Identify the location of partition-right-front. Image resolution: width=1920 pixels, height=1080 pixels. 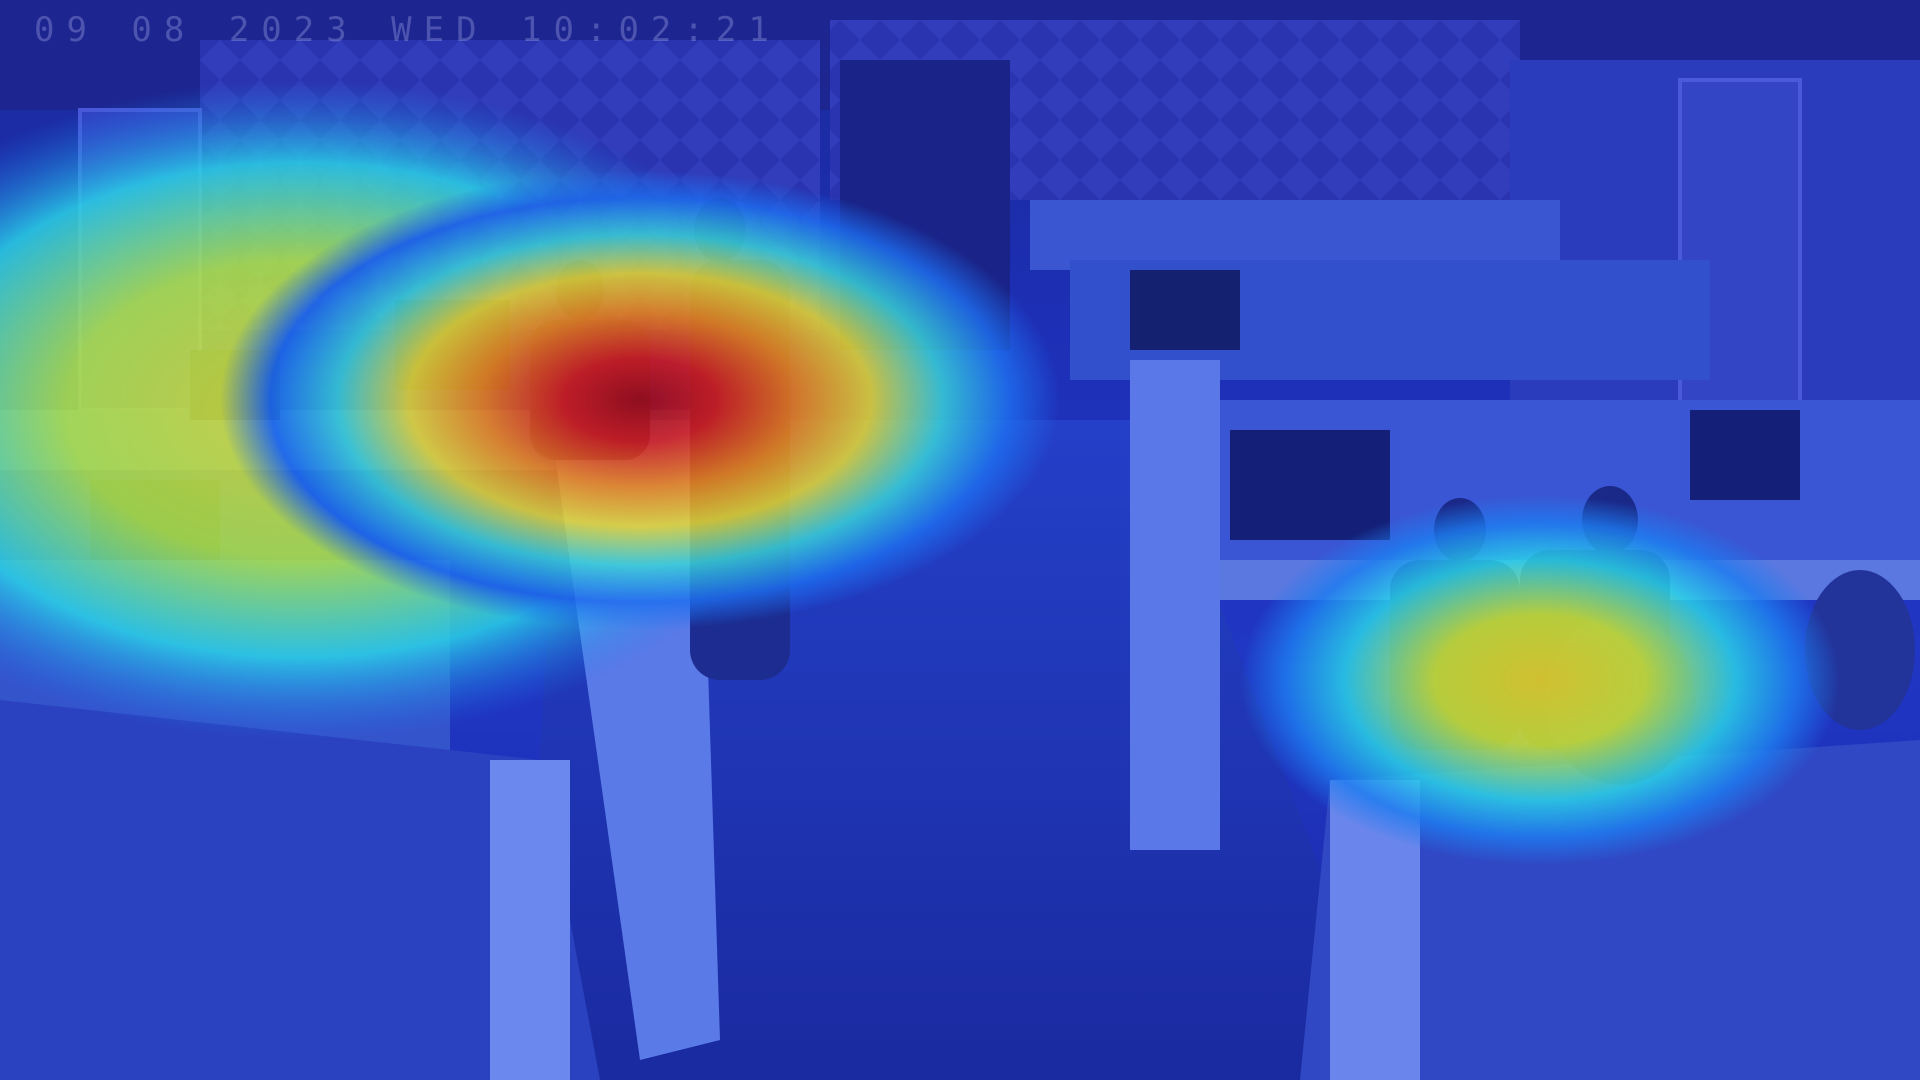
(1175, 605).